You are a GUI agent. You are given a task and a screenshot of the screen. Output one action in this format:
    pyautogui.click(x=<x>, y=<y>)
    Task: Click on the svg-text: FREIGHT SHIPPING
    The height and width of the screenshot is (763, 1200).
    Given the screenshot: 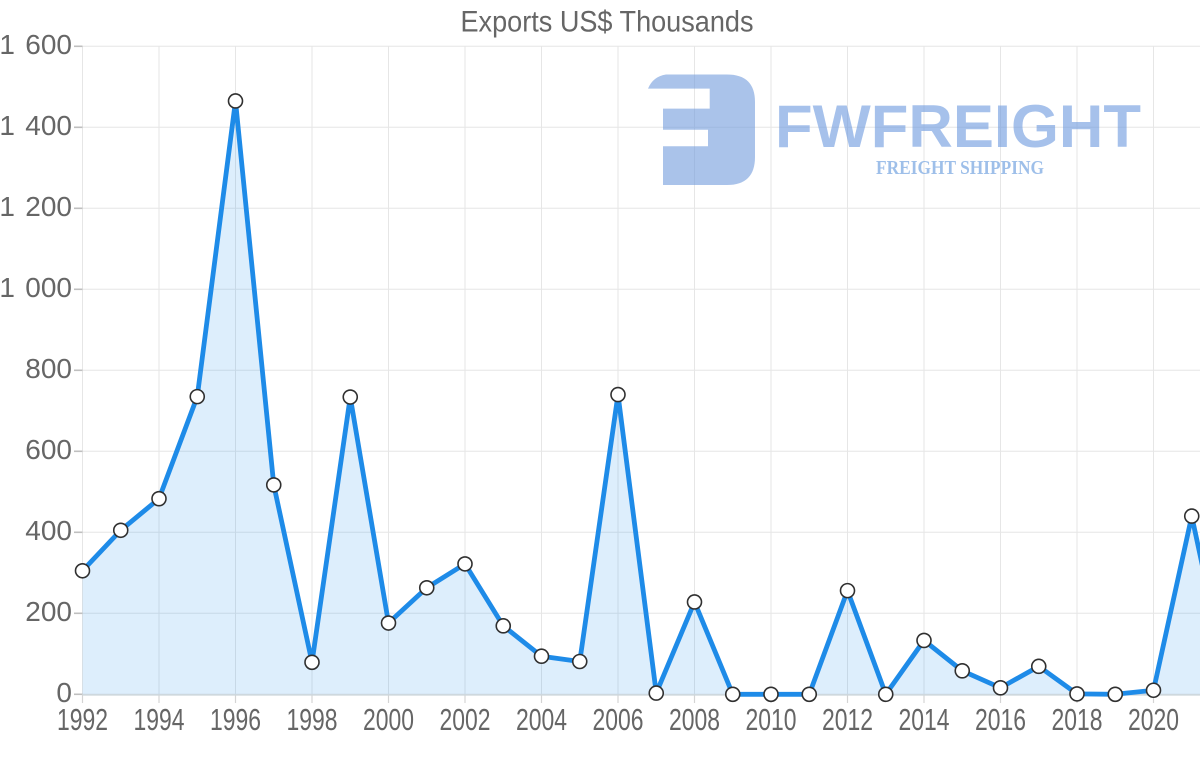 What is the action you would take?
    pyautogui.click(x=960, y=168)
    